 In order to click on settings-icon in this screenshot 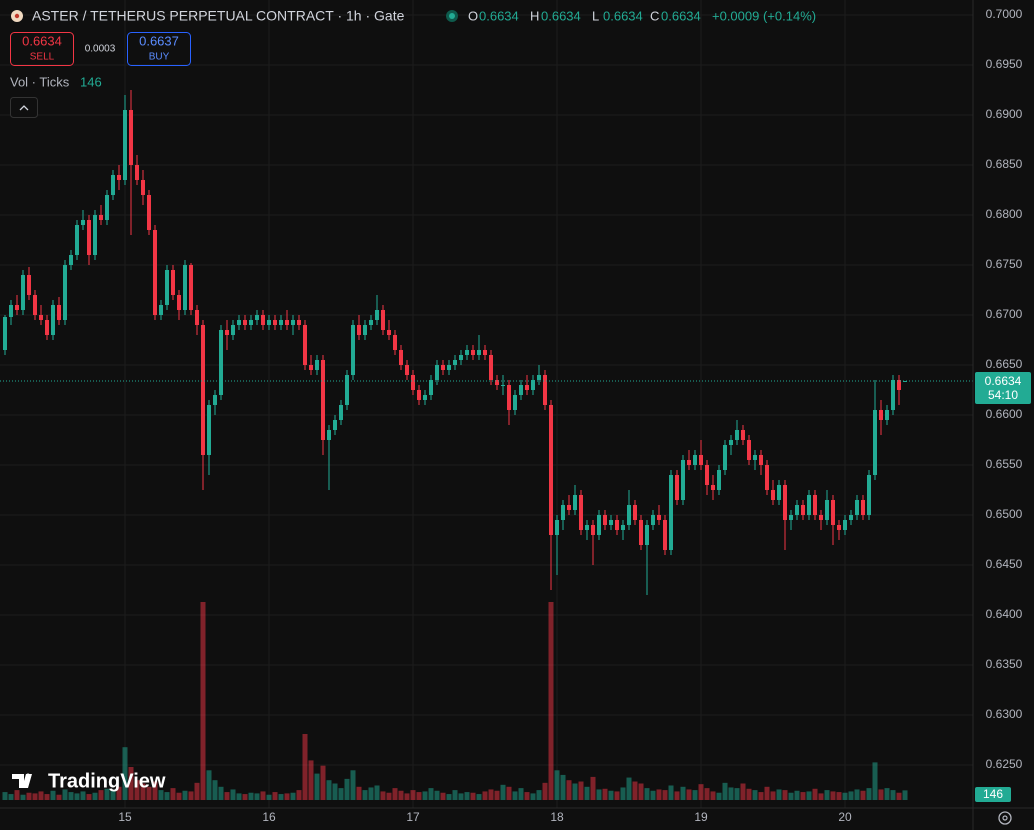, I will do `click(1005, 818)`.